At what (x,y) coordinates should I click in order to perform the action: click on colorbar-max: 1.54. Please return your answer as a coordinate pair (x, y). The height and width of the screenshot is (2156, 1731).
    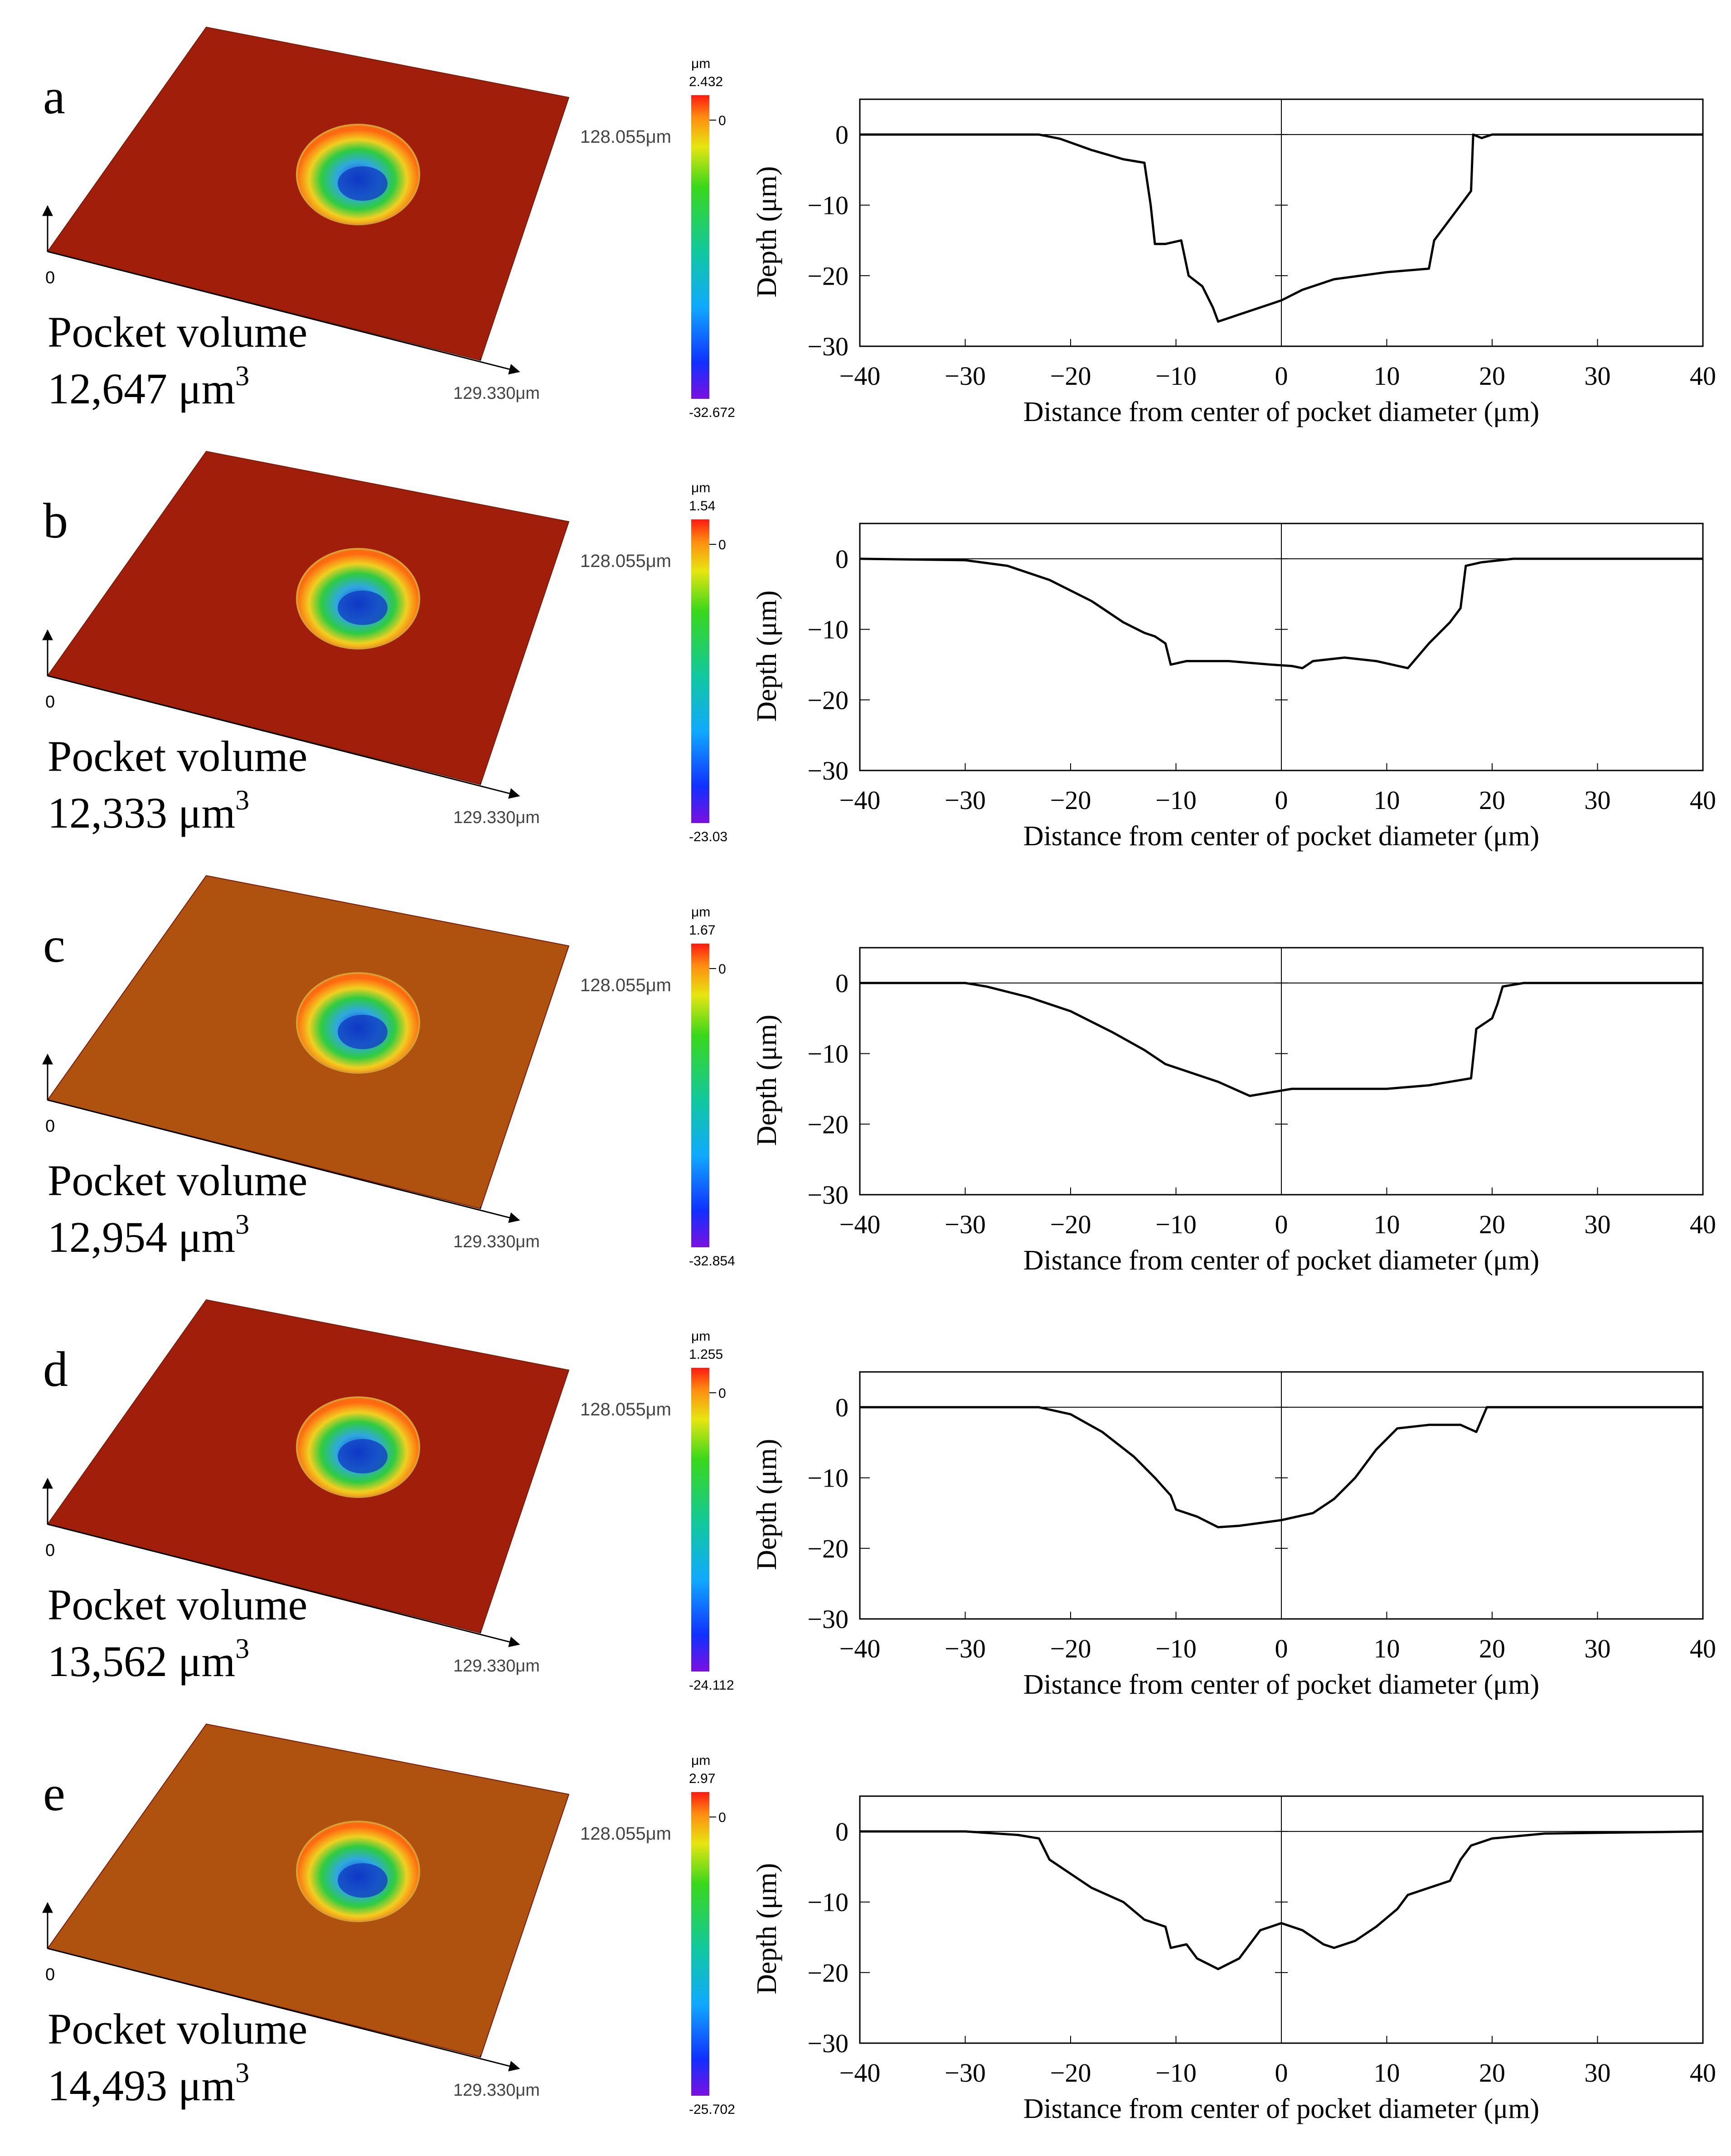
    Looking at the image, I should click on (702, 506).